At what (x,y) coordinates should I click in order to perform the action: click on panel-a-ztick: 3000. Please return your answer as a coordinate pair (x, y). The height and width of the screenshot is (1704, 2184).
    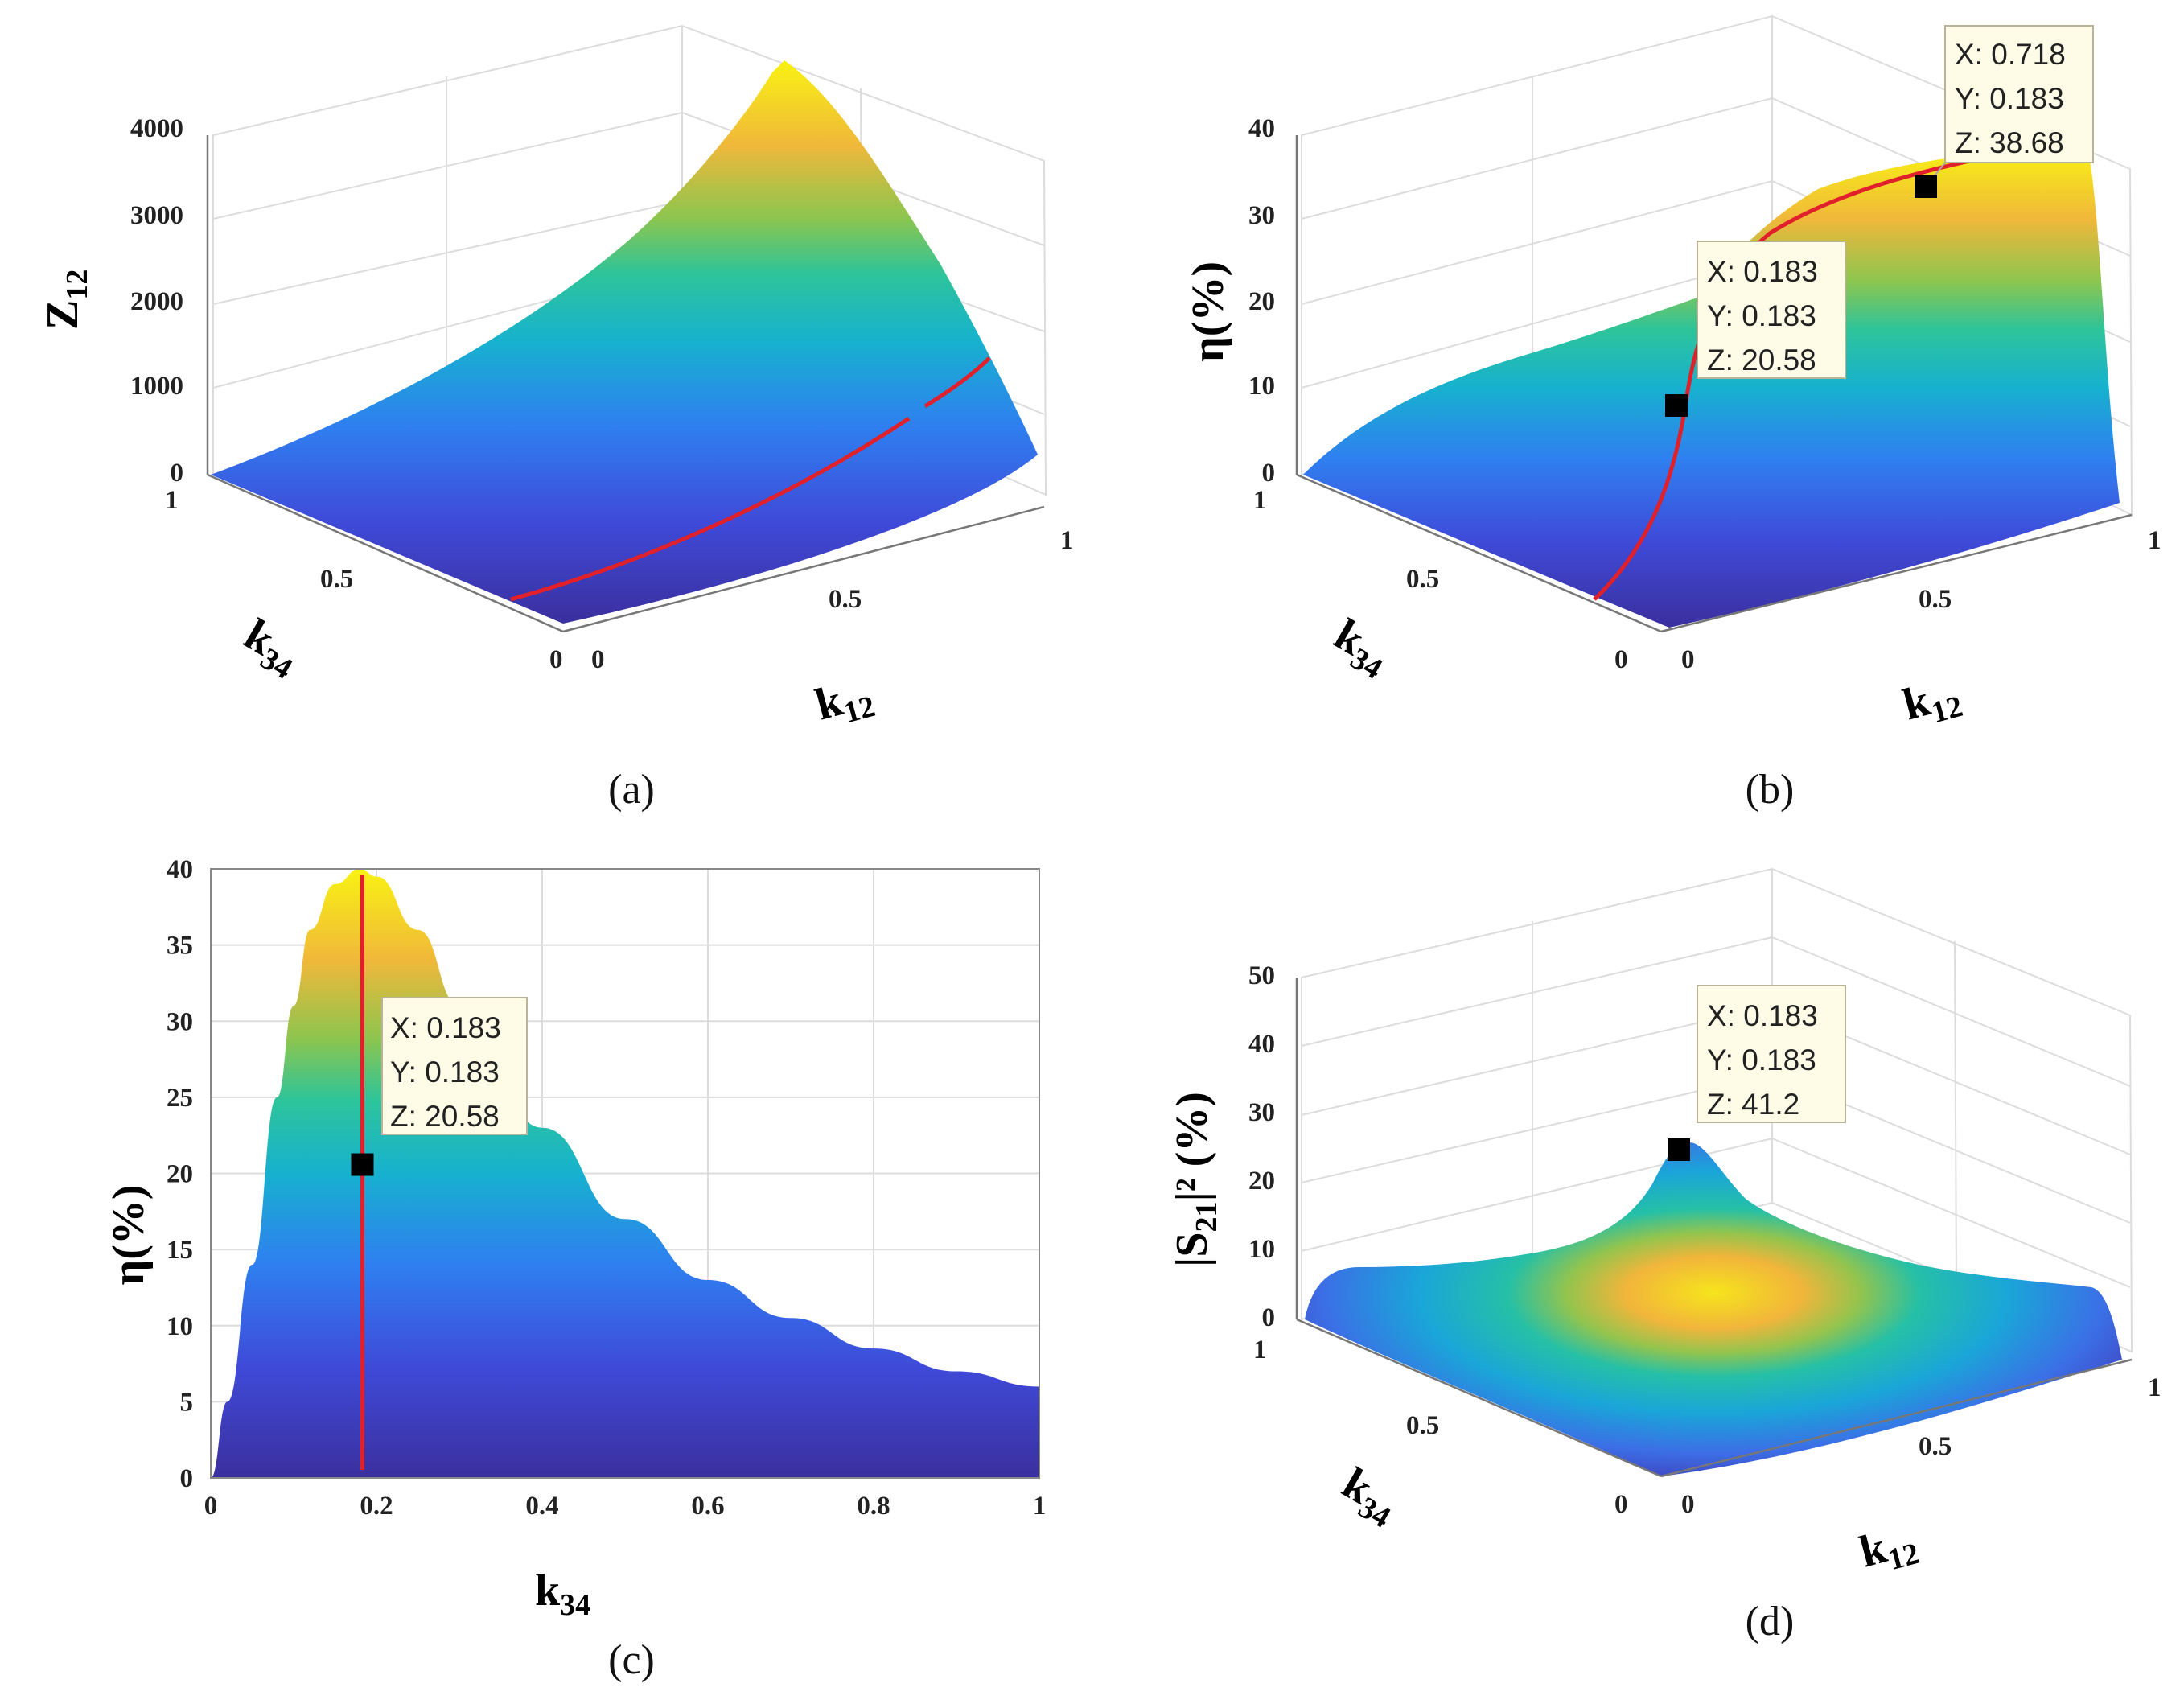
    Looking at the image, I should click on (156, 215).